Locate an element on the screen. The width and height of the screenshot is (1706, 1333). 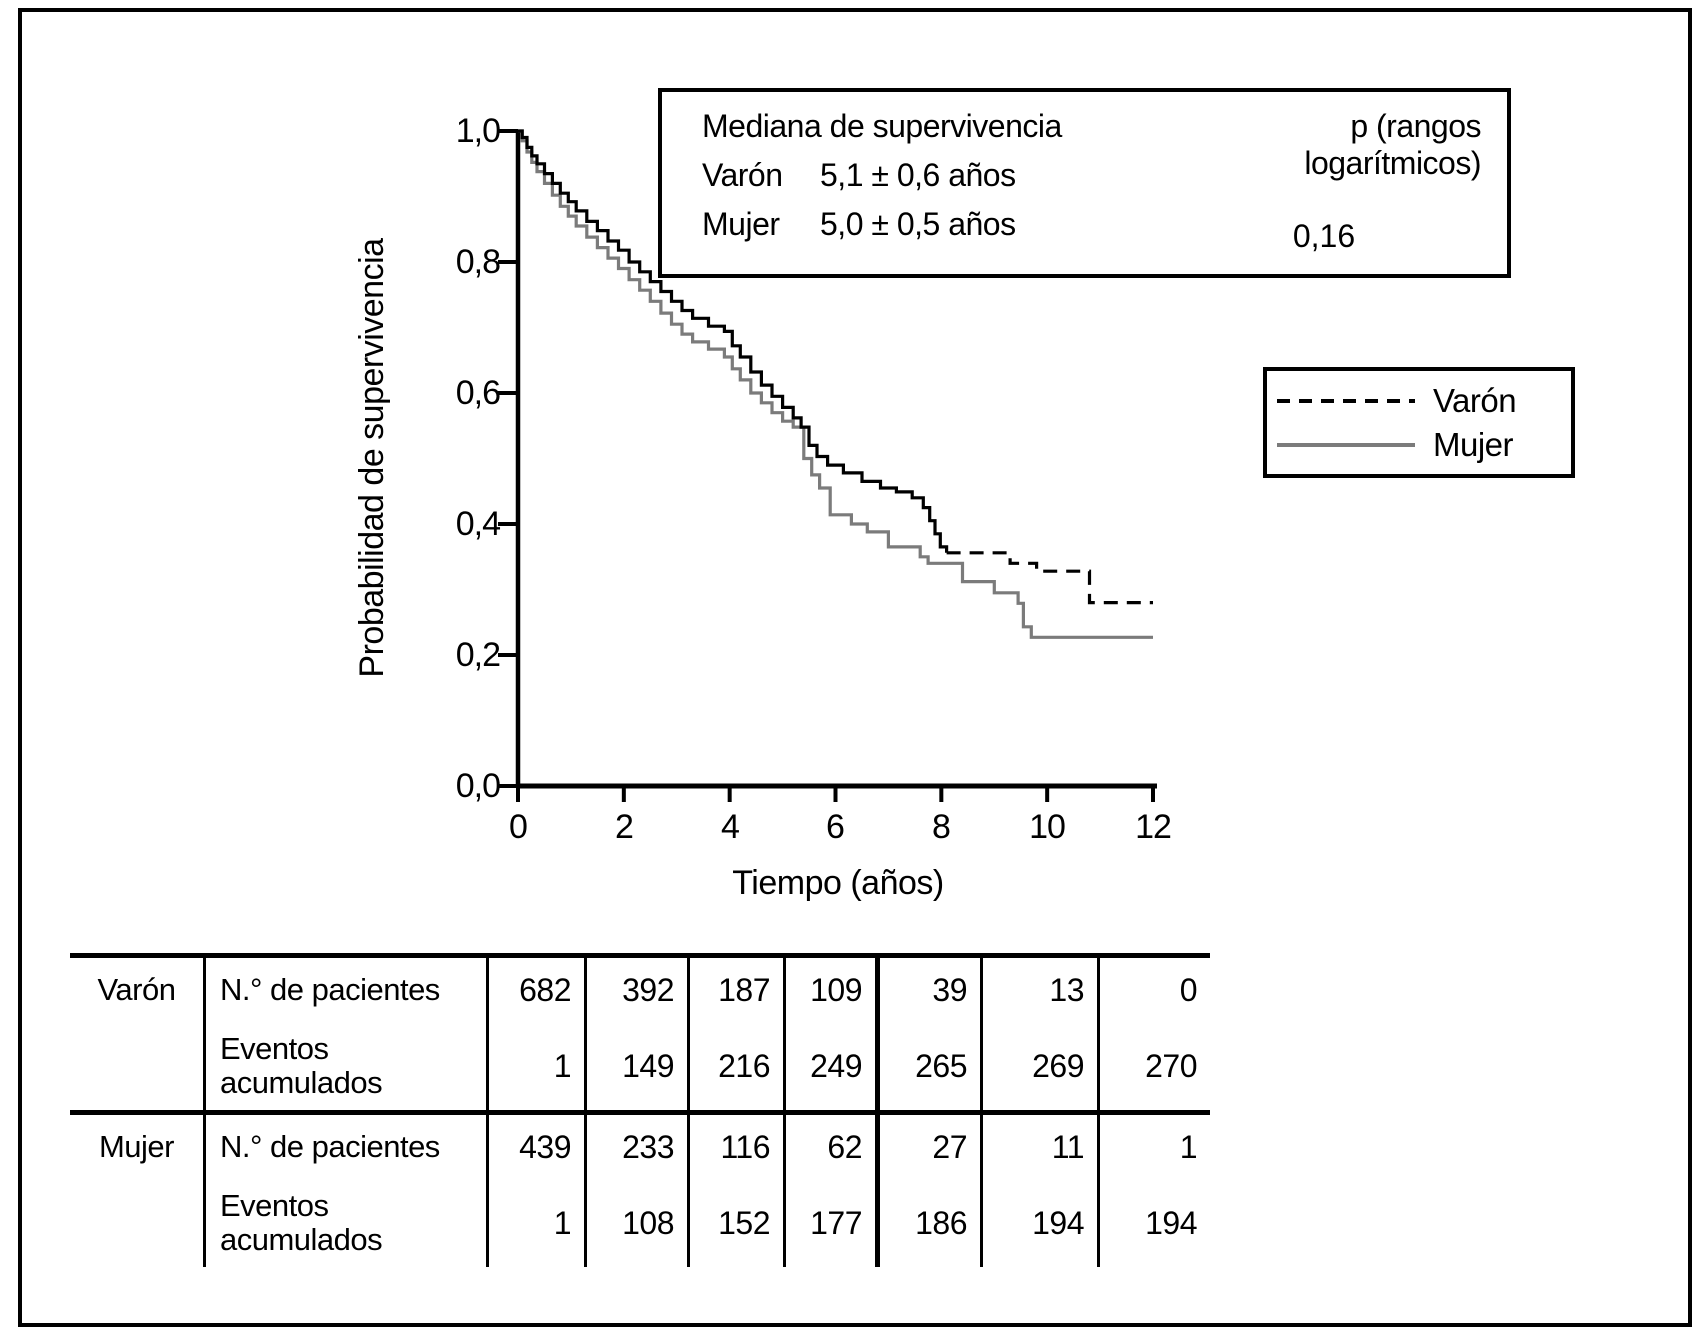
median-row-value: 5,1 ± 0,6 años is located at coordinates (918, 175).